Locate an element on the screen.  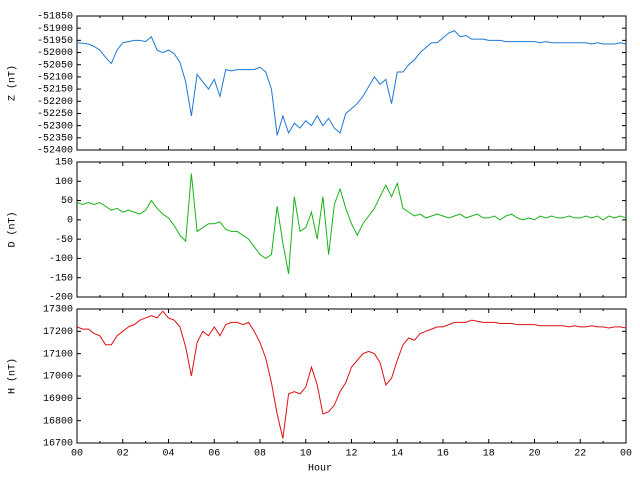
x-tick-label: 04 is located at coordinates (168, 454).